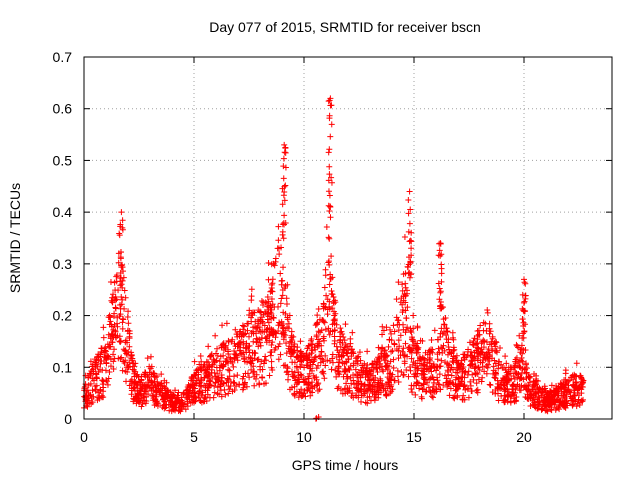  Describe the element at coordinates (63, 316) in the screenshot. I see `y-tick-label: 0.2` at that location.